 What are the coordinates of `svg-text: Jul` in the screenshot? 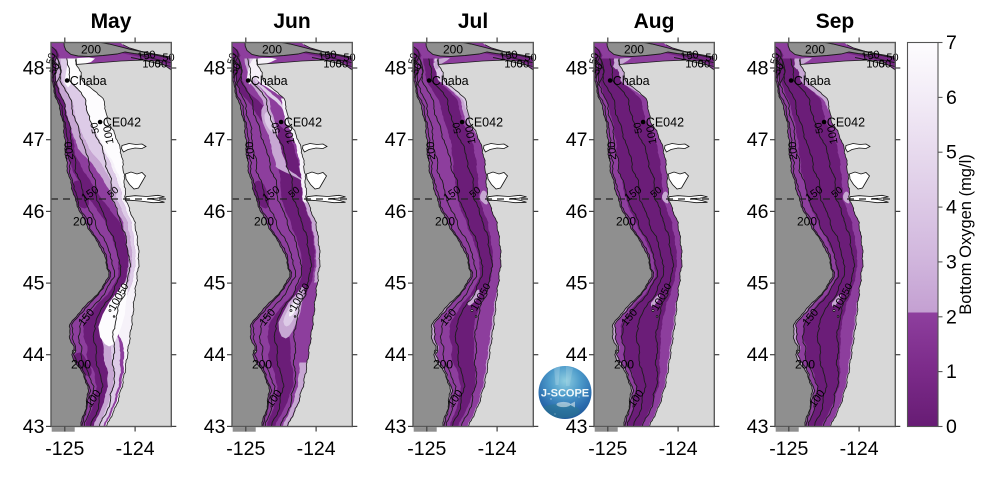 It's located at (473, 21).